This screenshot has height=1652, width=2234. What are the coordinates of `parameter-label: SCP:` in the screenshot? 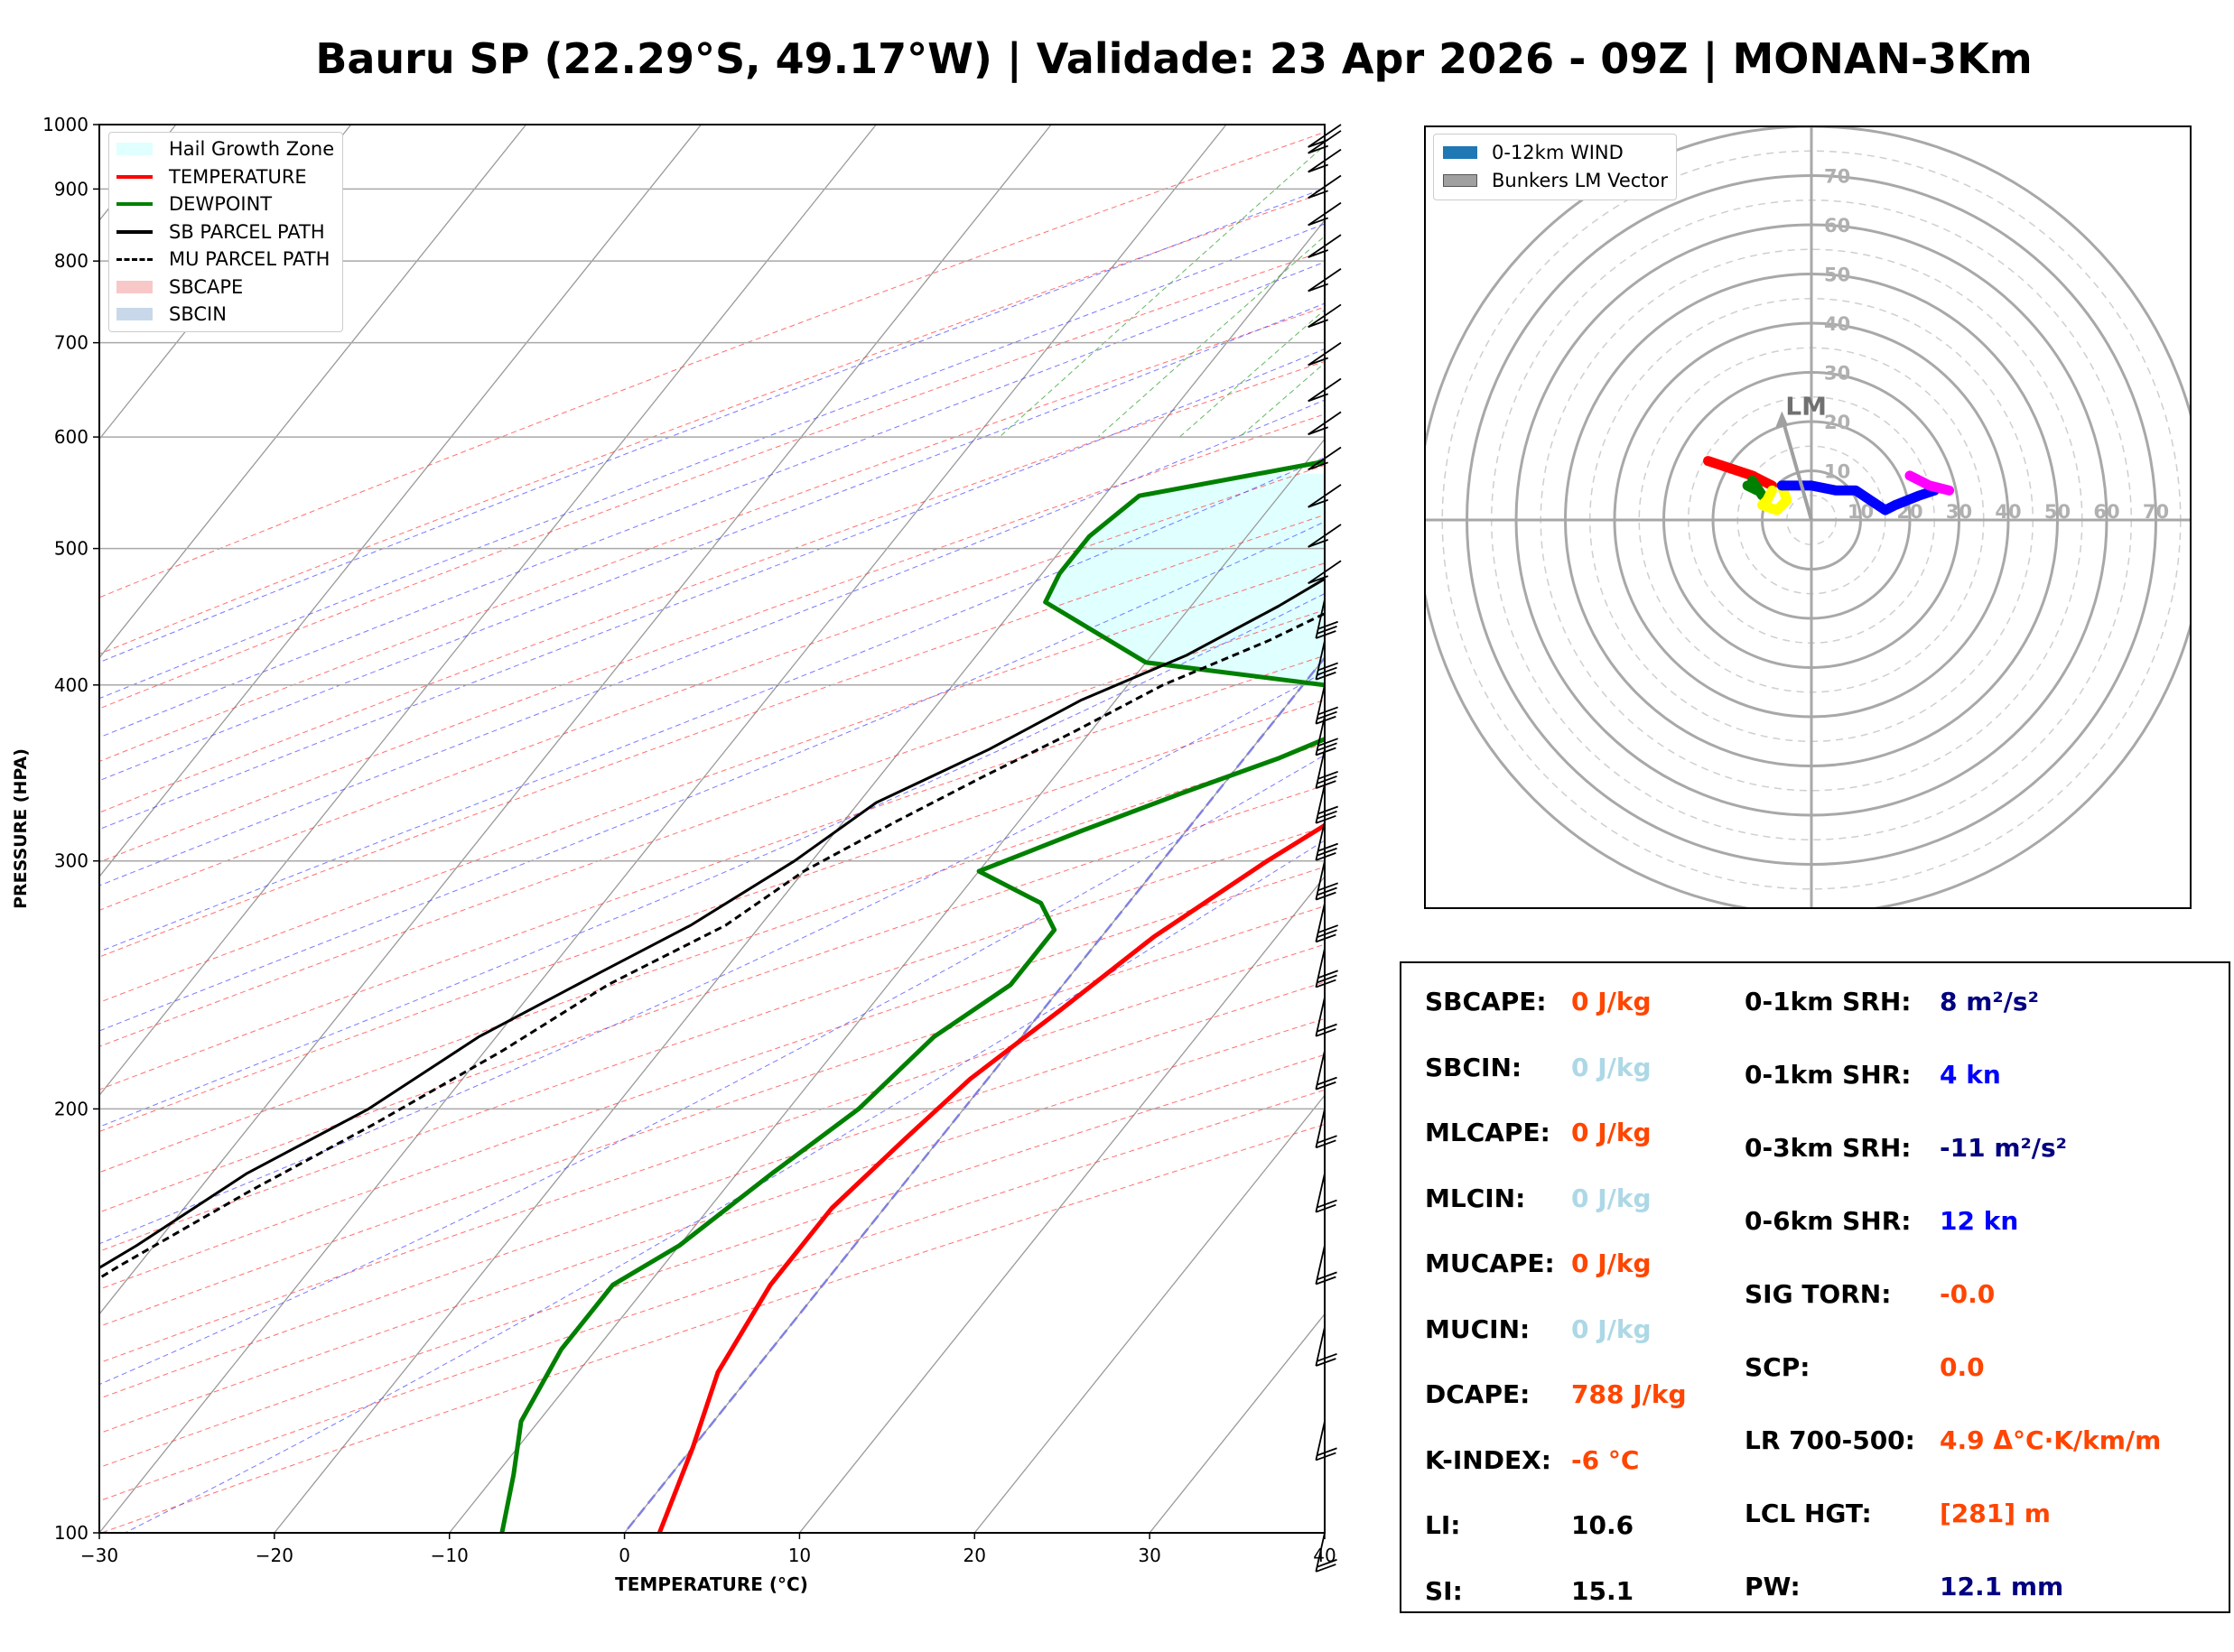 It's located at (1777, 1367).